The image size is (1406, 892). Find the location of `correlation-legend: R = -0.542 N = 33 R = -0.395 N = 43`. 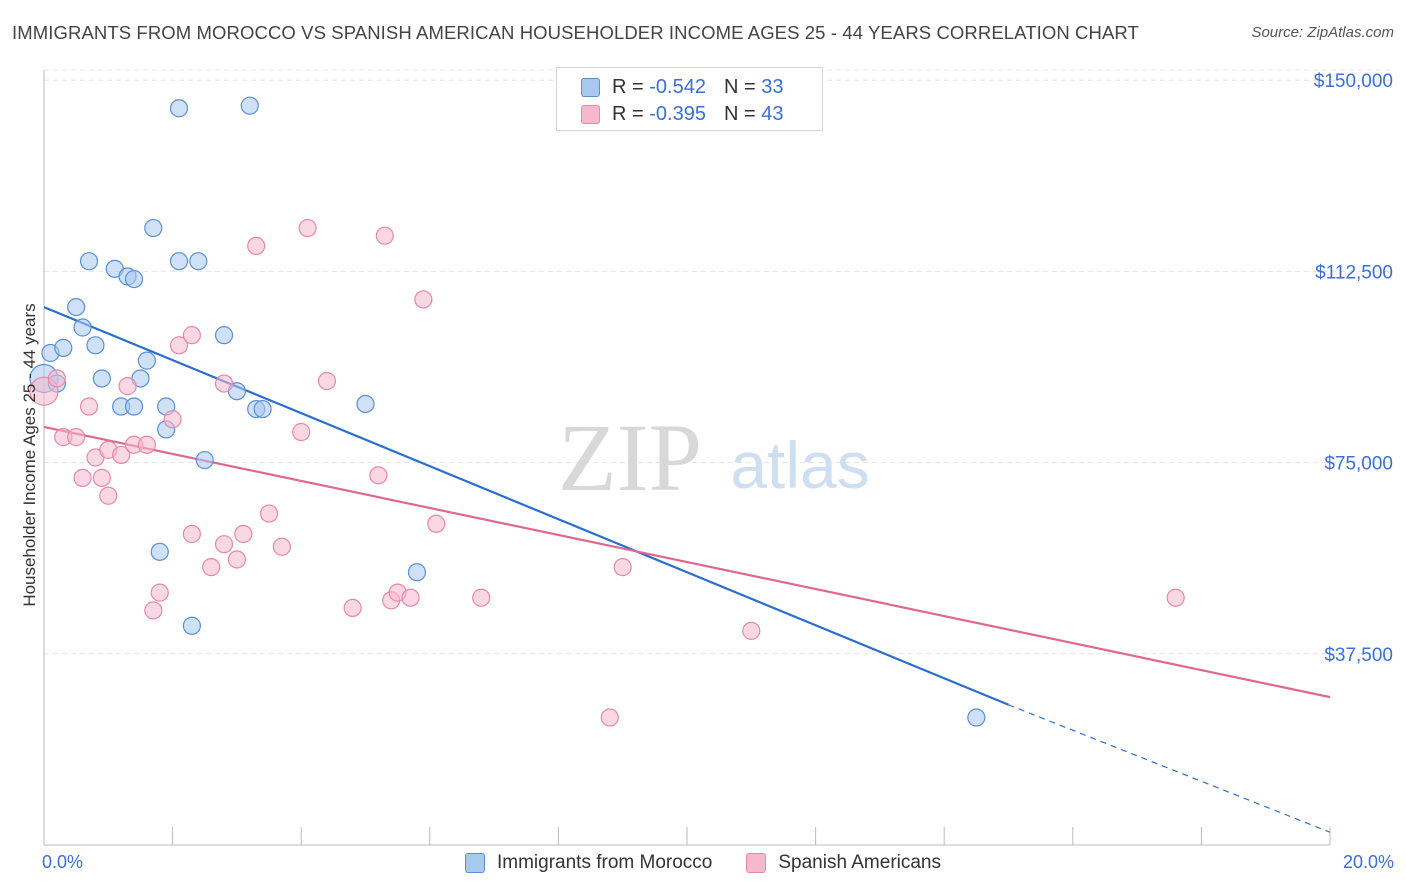

correlation-legend: R = -0.542 N = 33 R = -0.395 N = 43 is located at coordinates (689, 99).